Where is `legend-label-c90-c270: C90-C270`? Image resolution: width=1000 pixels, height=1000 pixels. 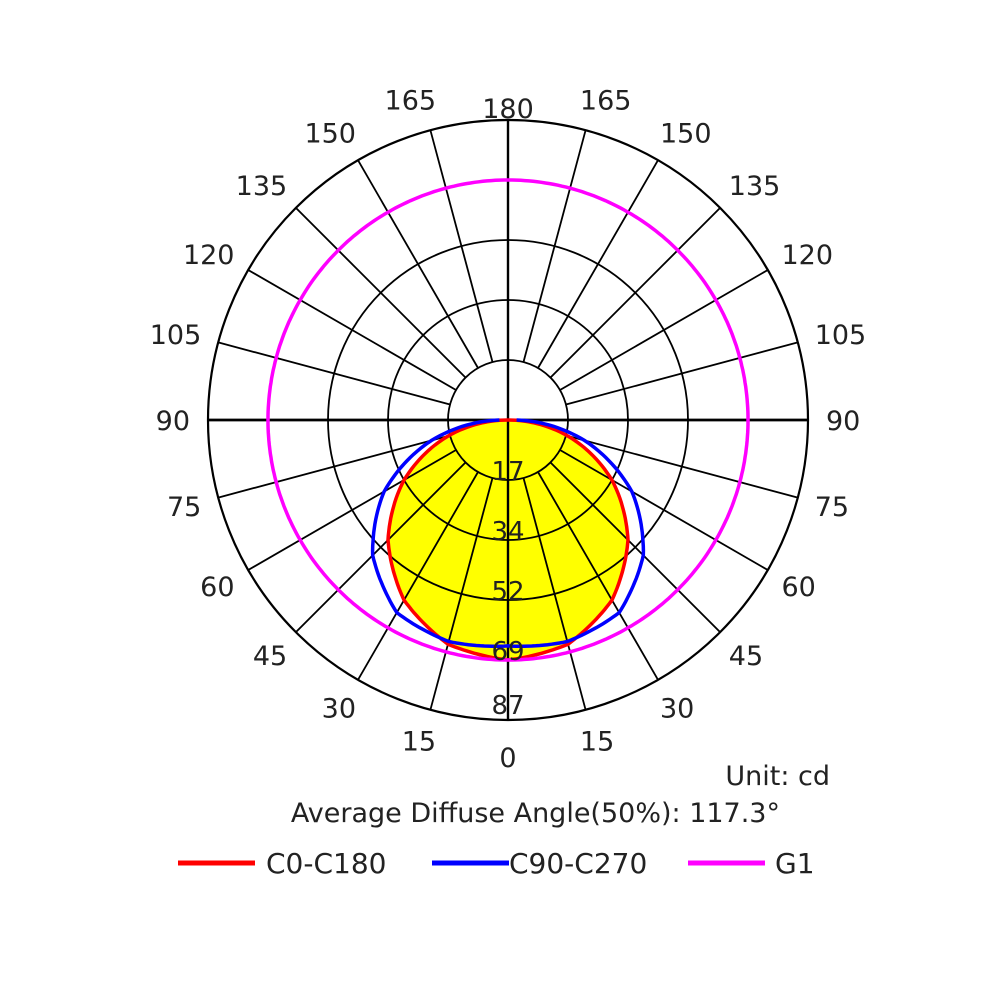
legend-label-c90-c270: C90-C270 is located at coordinates (578, 863).